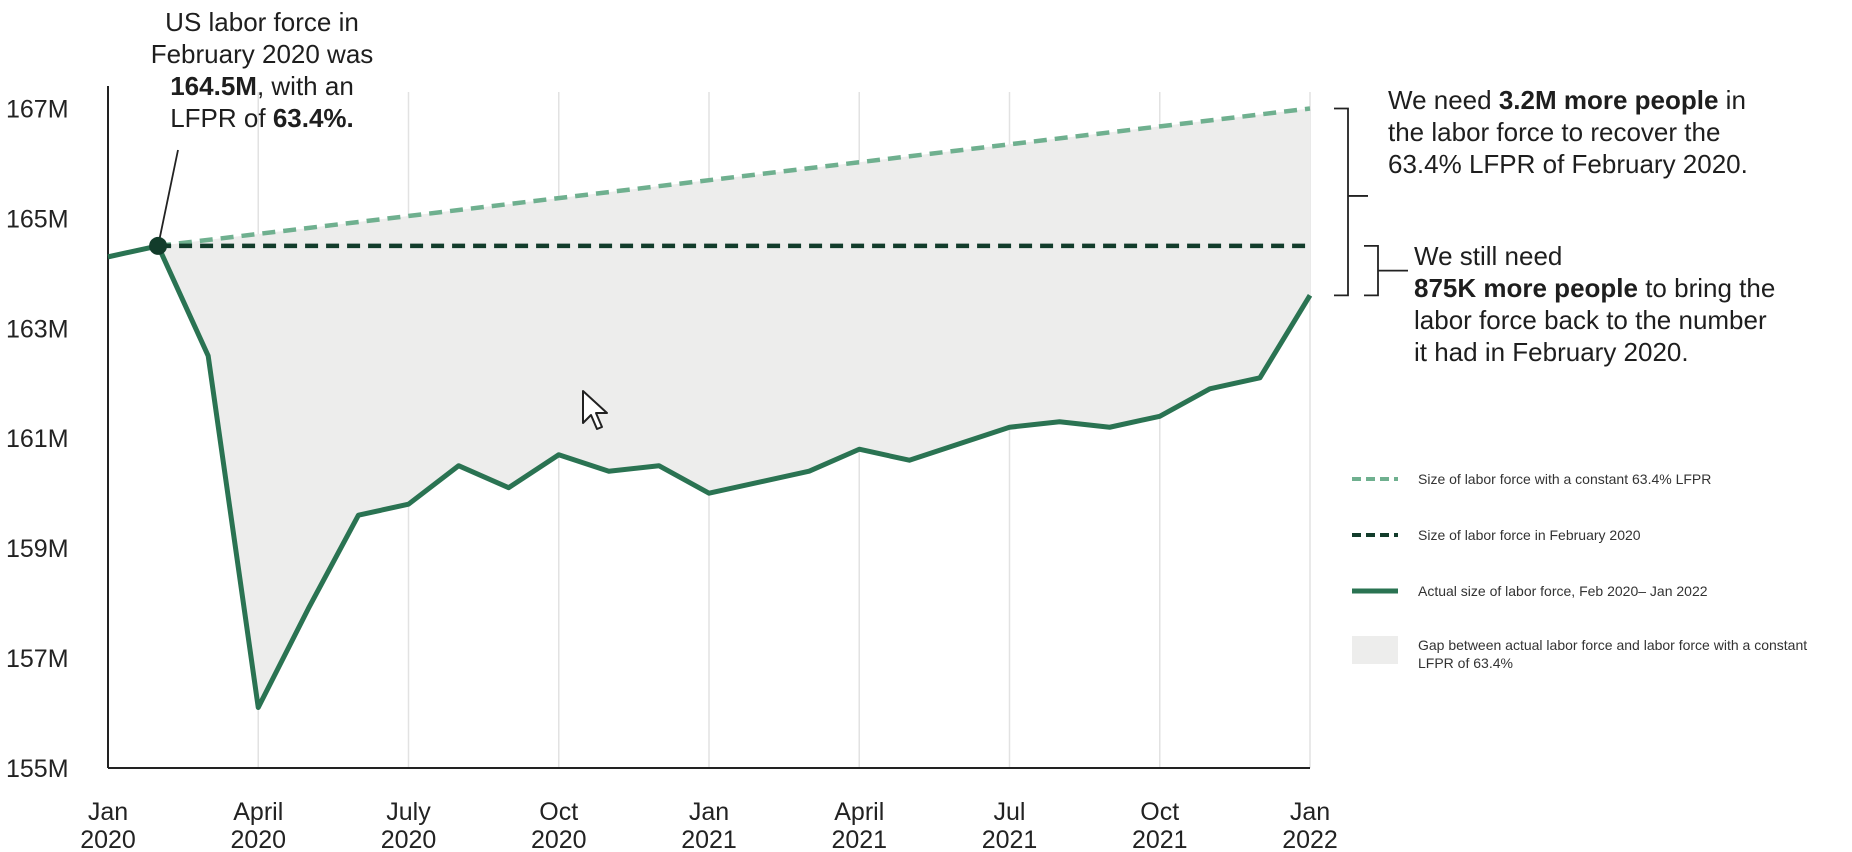  What do you see at coordinates (37, 109) in the screenshot?
I see `y-tick-label: 167M` at bounding box center [37, 109].